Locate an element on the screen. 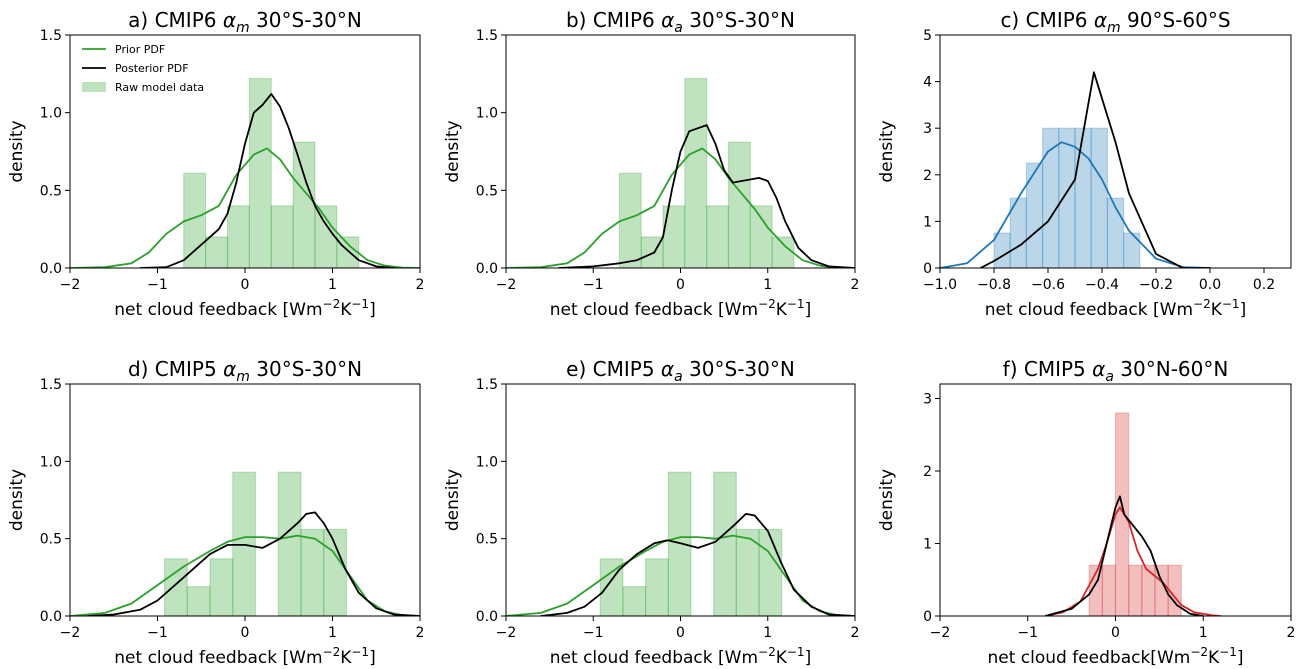  y-tick-label: 2 is located at coordinates (927, 472).